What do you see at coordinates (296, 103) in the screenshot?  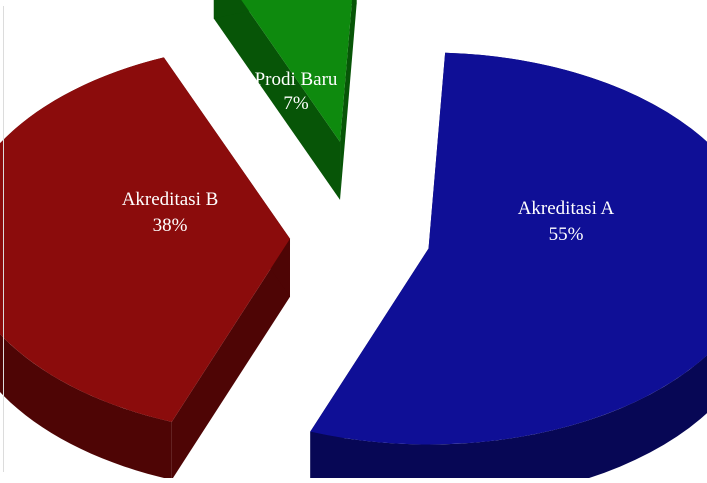 I see `slice-percent-prodi-baru: 7%` at bounding box center [296, 103].